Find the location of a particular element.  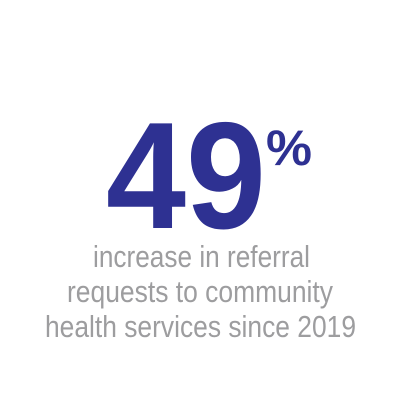

stat-unit: % is located at coordinates (289, 148).